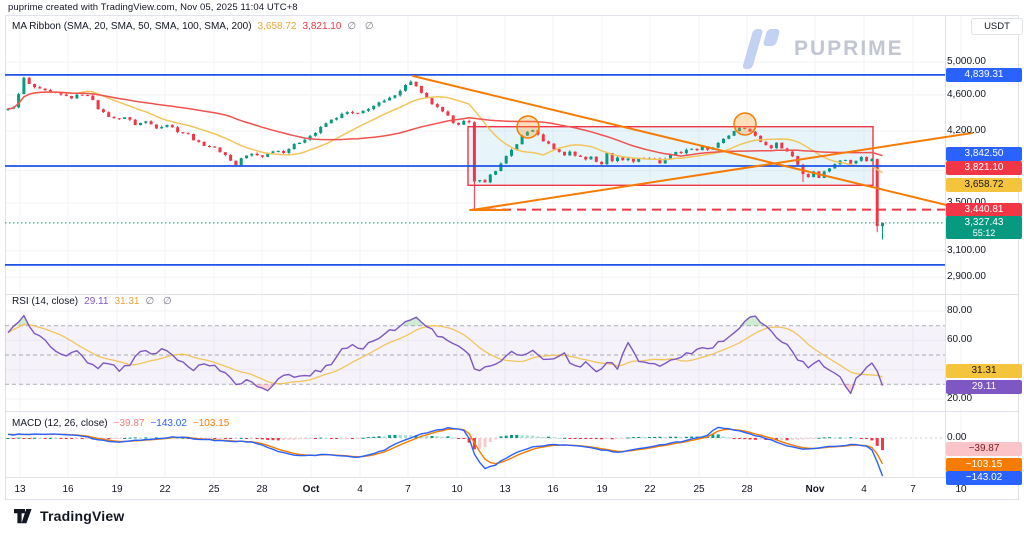 The image size is (1024, 535). I want to click on axis-tick-label: 4,600.00, so click(966, 94).